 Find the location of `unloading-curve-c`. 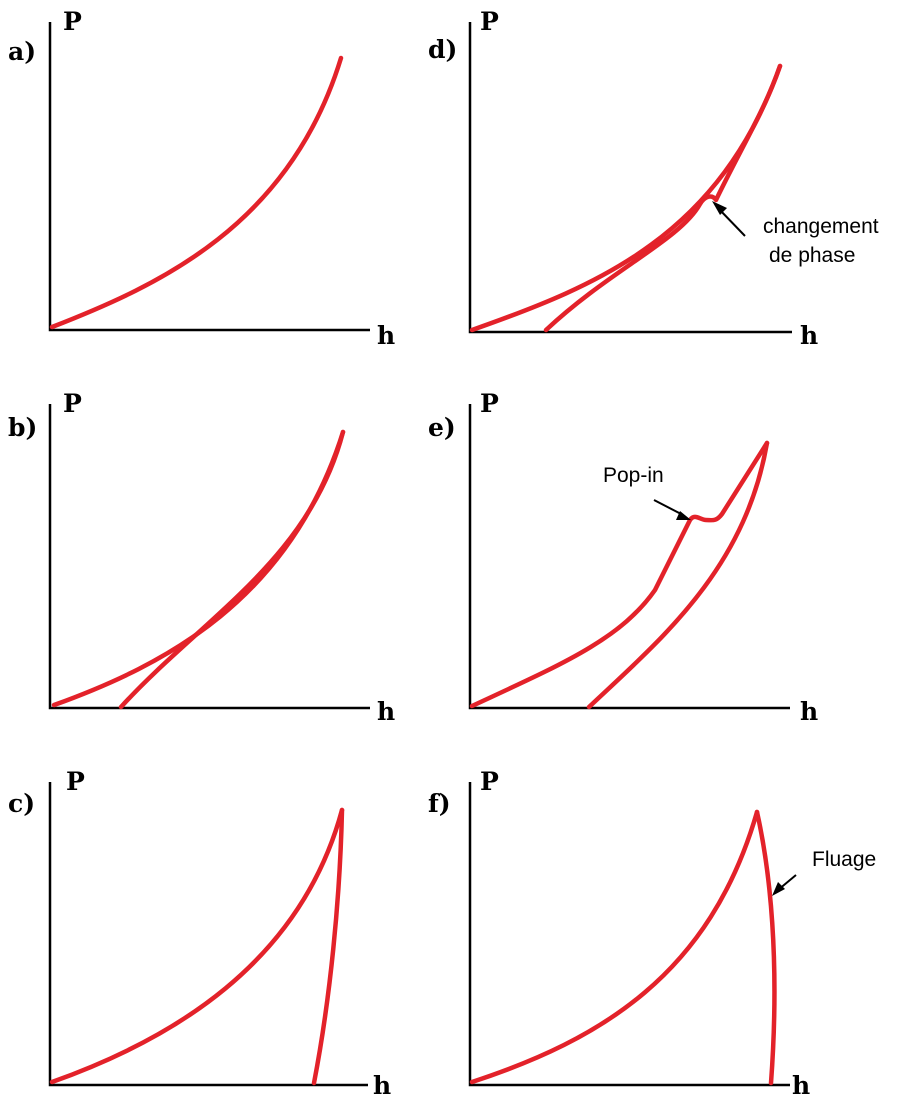

unloading-curve-c is located at coordinates (328, 946).